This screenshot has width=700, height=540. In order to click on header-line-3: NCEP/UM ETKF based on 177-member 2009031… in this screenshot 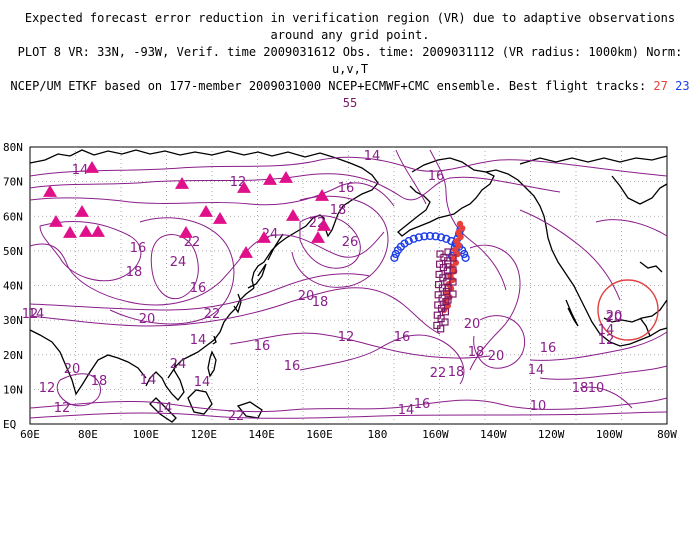, I will do `click(350, 95)`.